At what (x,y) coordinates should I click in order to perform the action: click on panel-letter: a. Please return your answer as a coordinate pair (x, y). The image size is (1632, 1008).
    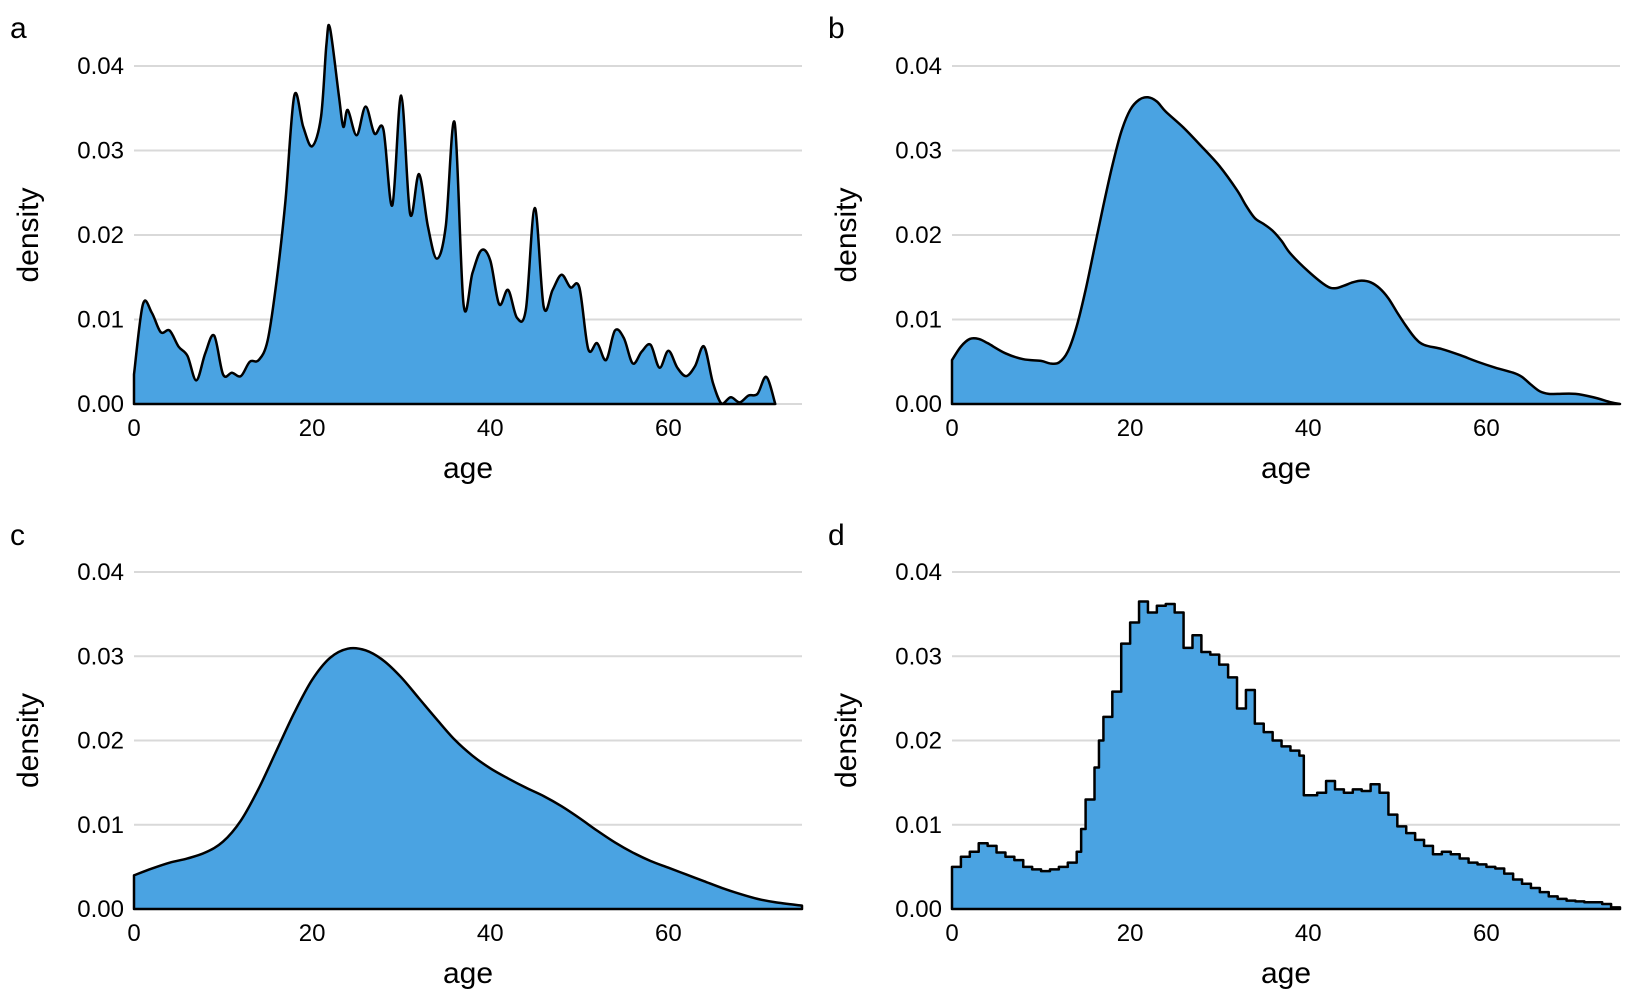
    Looking at the image, I should click on (18, 28).